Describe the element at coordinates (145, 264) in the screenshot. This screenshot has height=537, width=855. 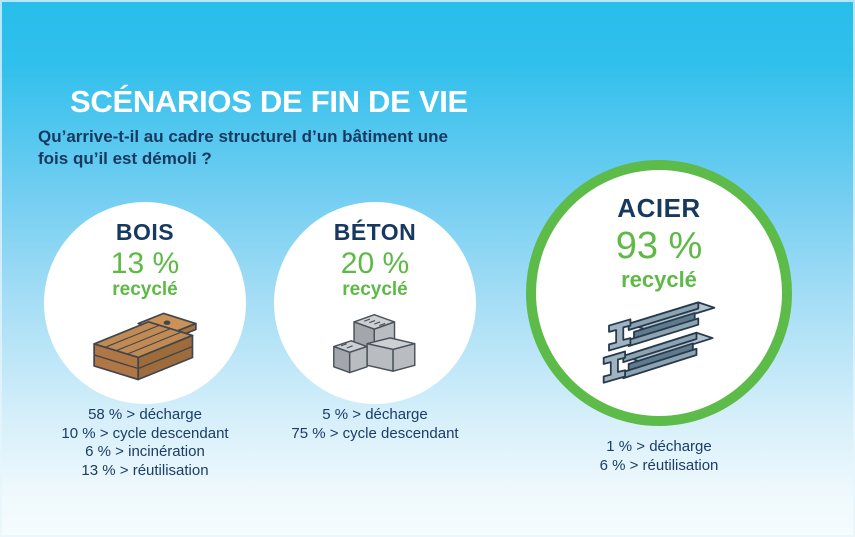
I see `material-percent-bois: 13 %` at that location.